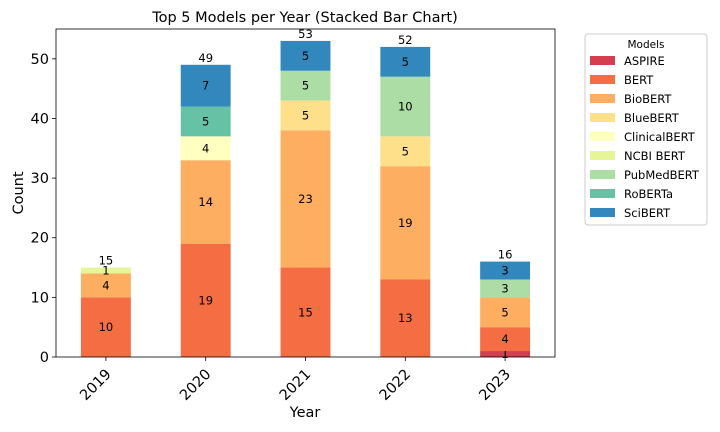 The height and width of the screenshot is (432, 720). I want to click on x-tick-label: 2023, so click(495, 385).